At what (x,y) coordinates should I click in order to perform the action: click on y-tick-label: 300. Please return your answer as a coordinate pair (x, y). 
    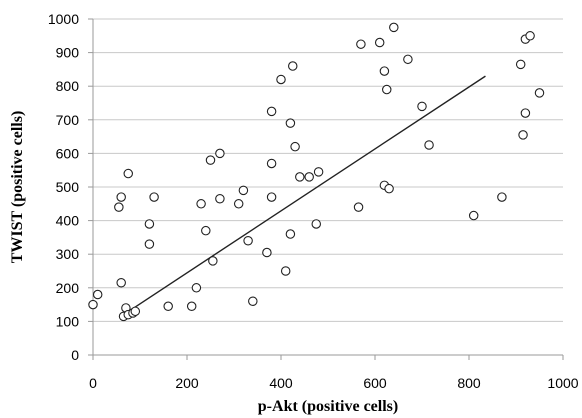
    Looking at the image, I should click on (68, 254).